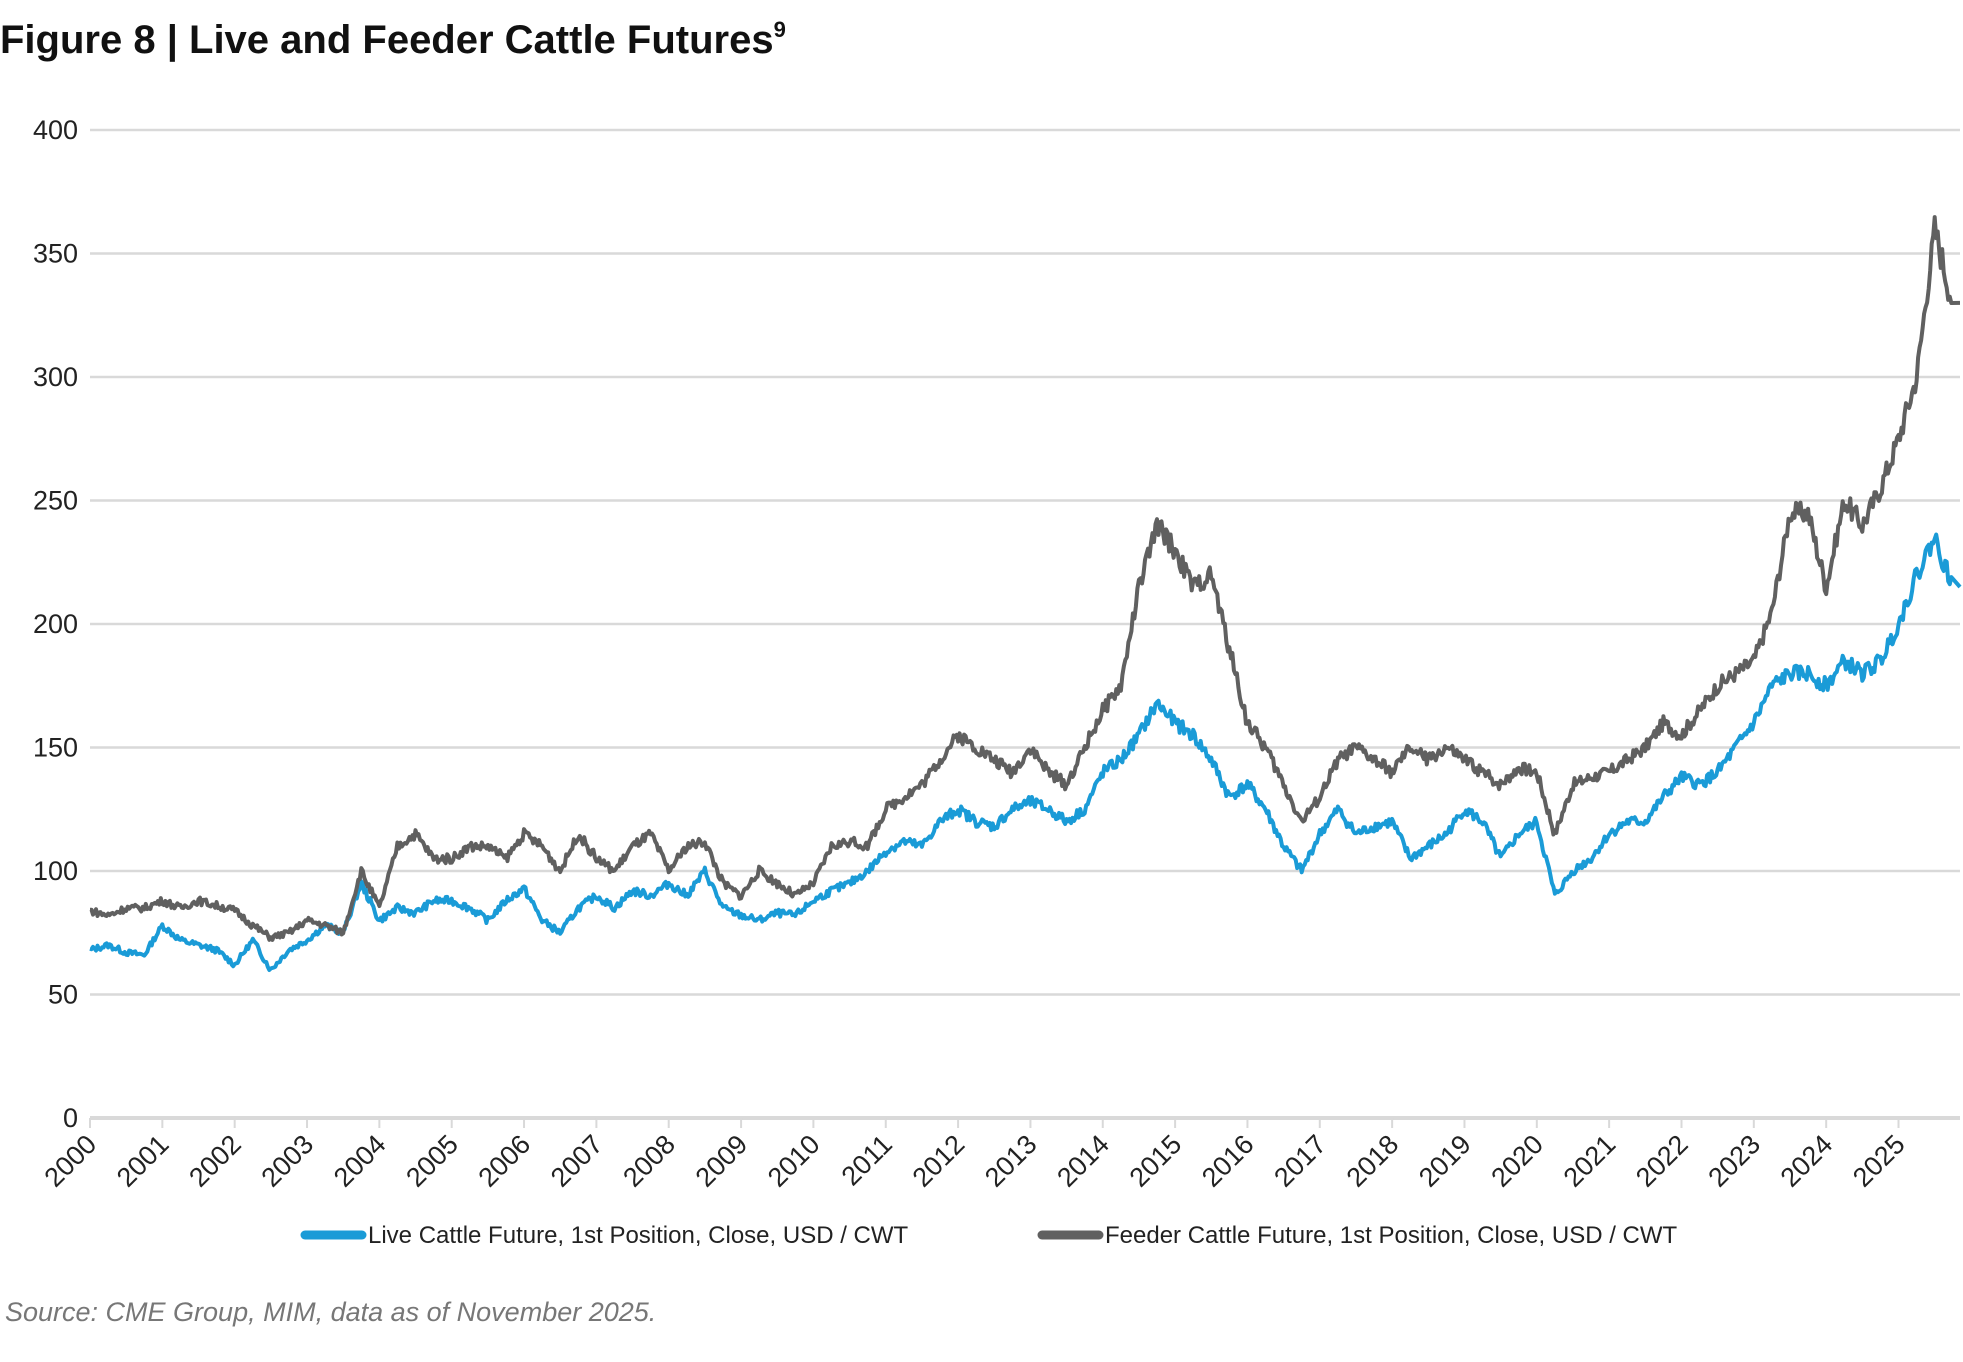 The image size is (1963, 1362). What do you see at coordinates (1734, 1161) in the screenshot?
I see `x-tick-label: 2023` at bounding box center [1734, 1161].